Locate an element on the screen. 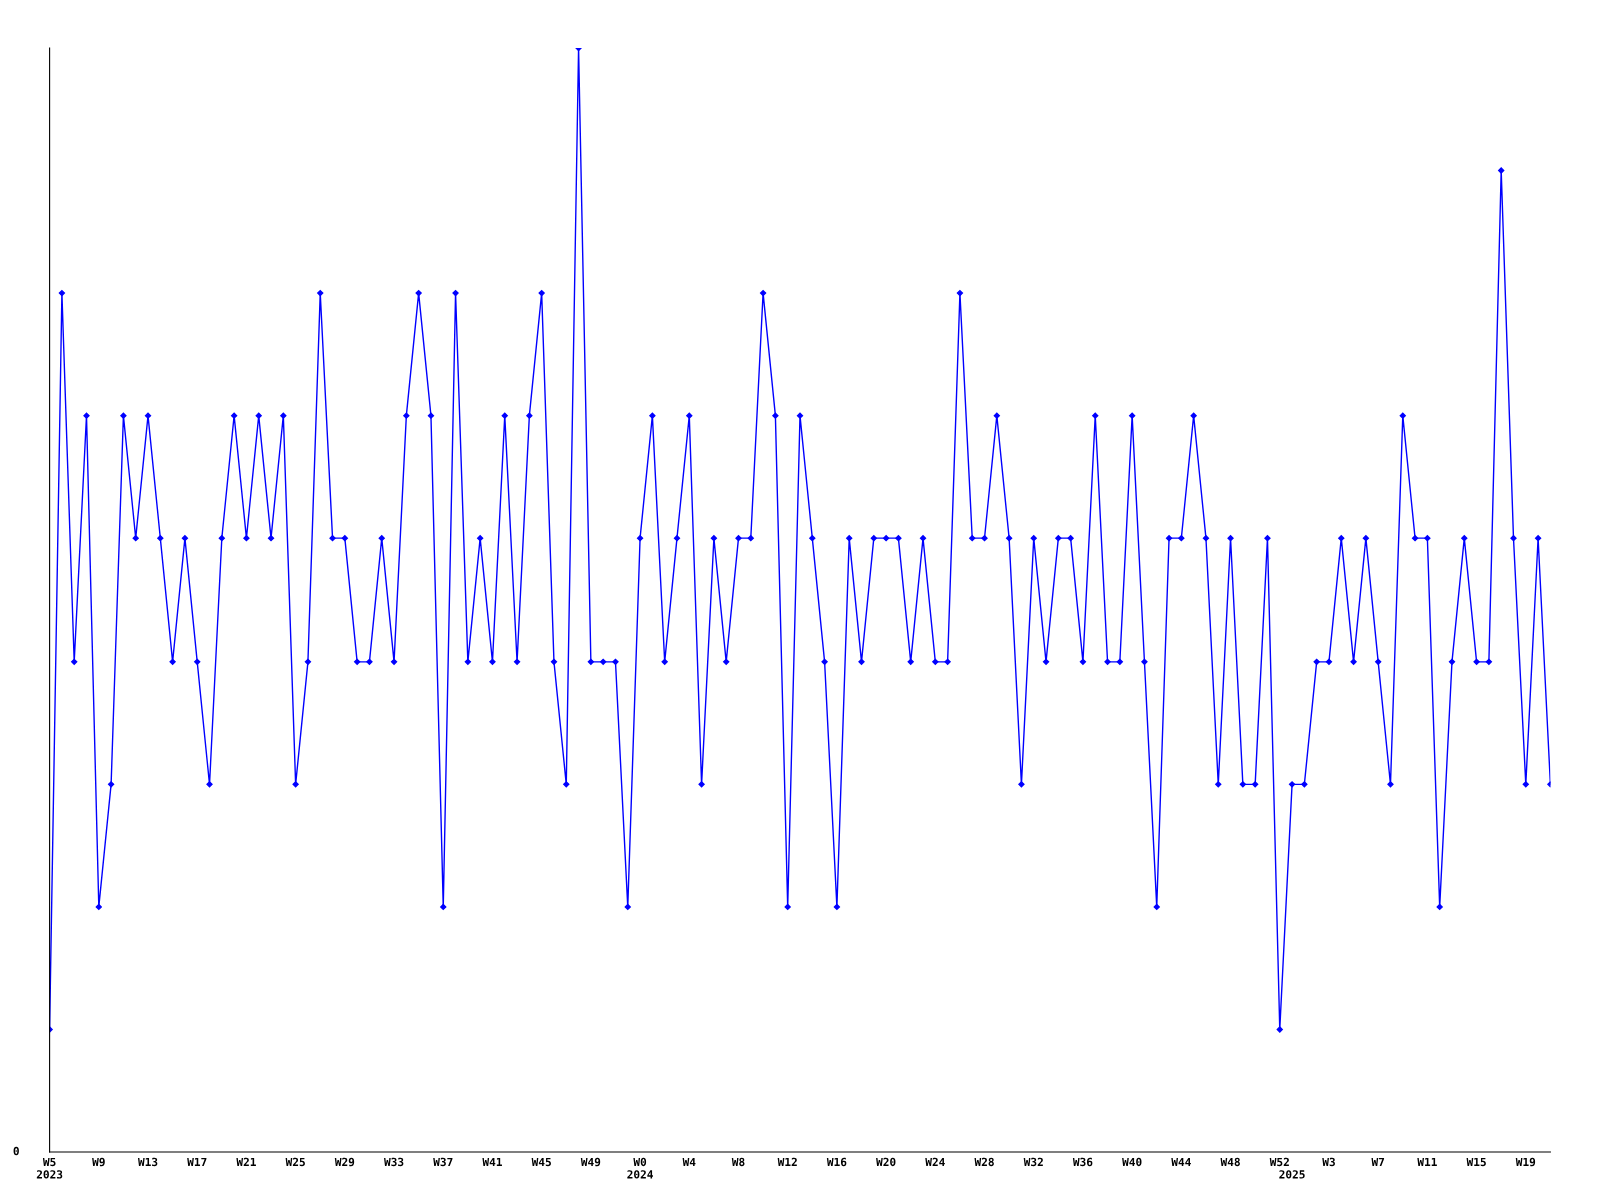 This screenshot has height=1200, width=1600. x-tick-label: W41 is located at coordinates (492, 1161).